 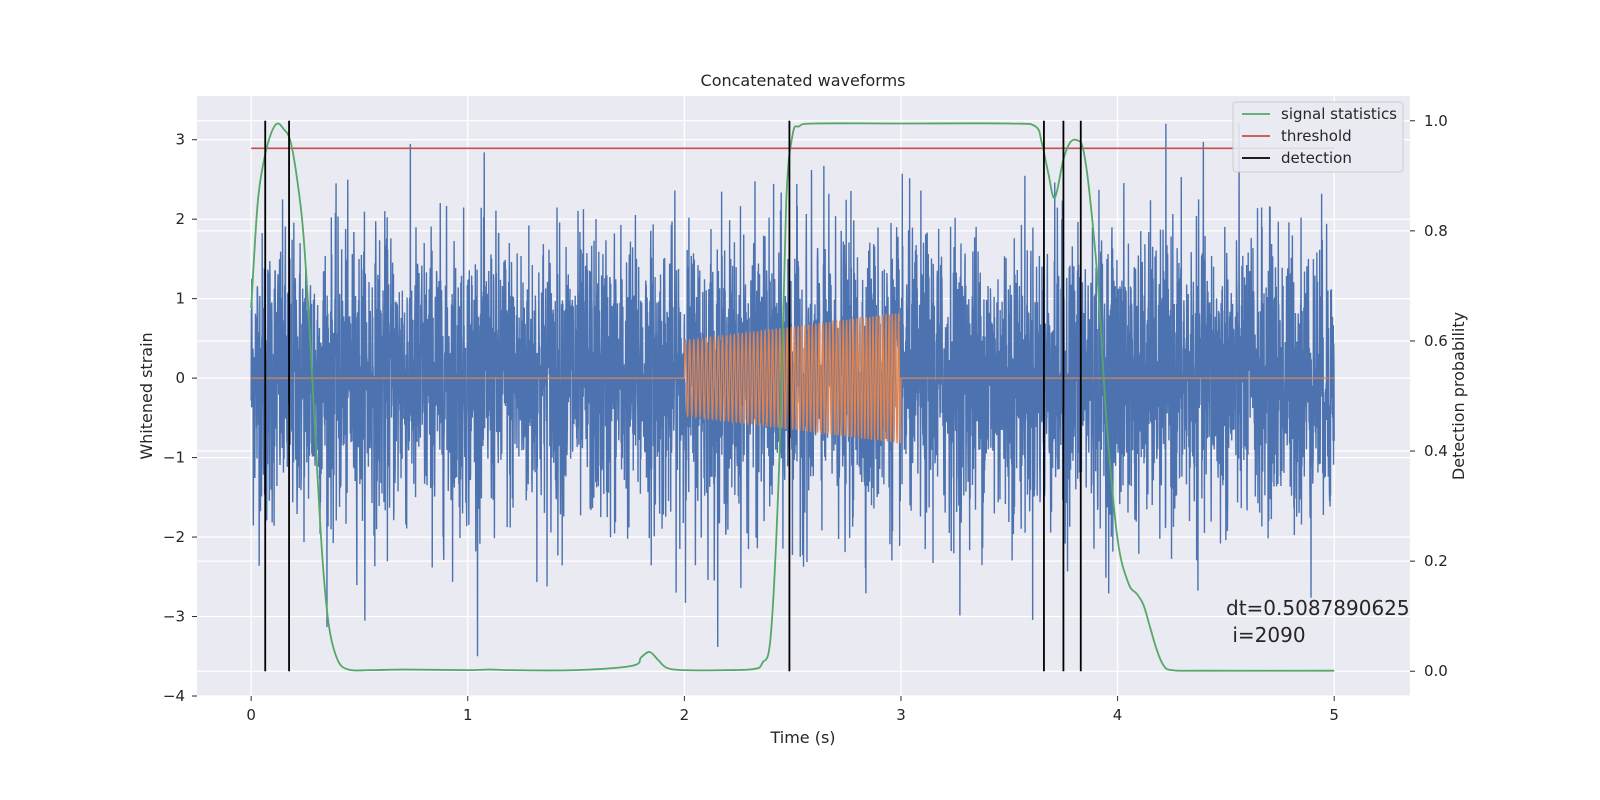 What do you see at coordinates (802, 737) in the screenshot?
I see `x-axis-label: Time (s)` at bounding box center [802, 737].